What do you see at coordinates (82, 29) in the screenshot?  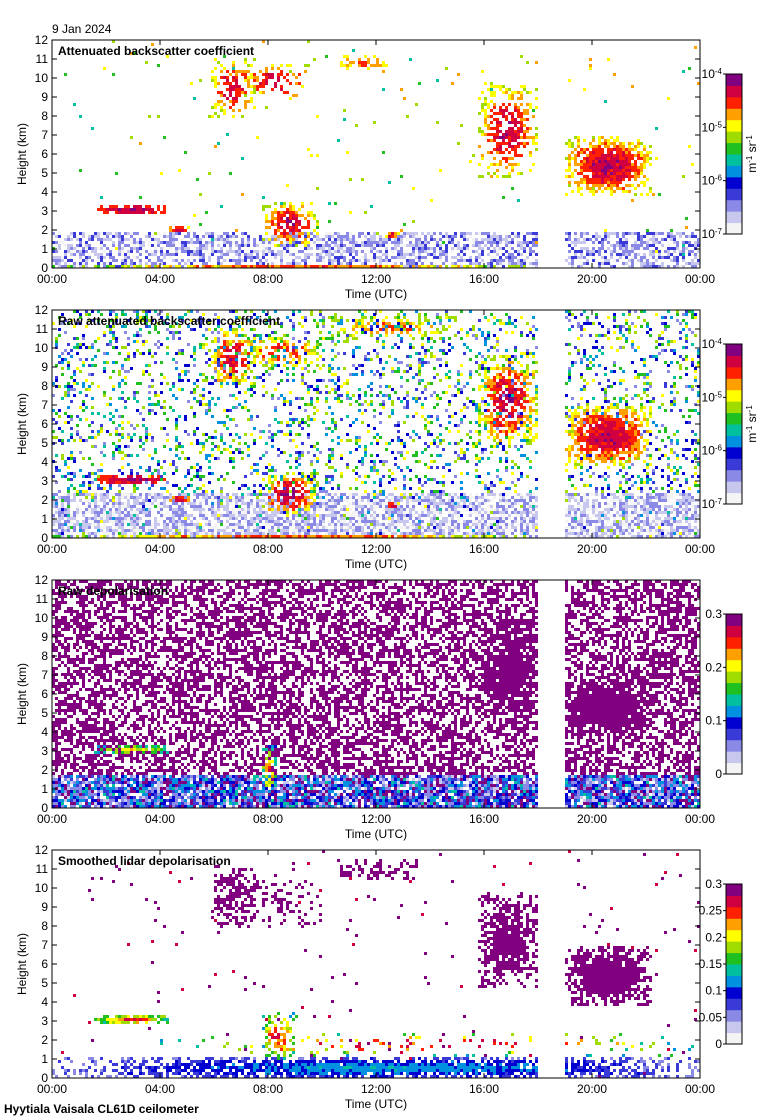 I see `date-label: 9 Jan 2024` at bounding box center [82, 29].